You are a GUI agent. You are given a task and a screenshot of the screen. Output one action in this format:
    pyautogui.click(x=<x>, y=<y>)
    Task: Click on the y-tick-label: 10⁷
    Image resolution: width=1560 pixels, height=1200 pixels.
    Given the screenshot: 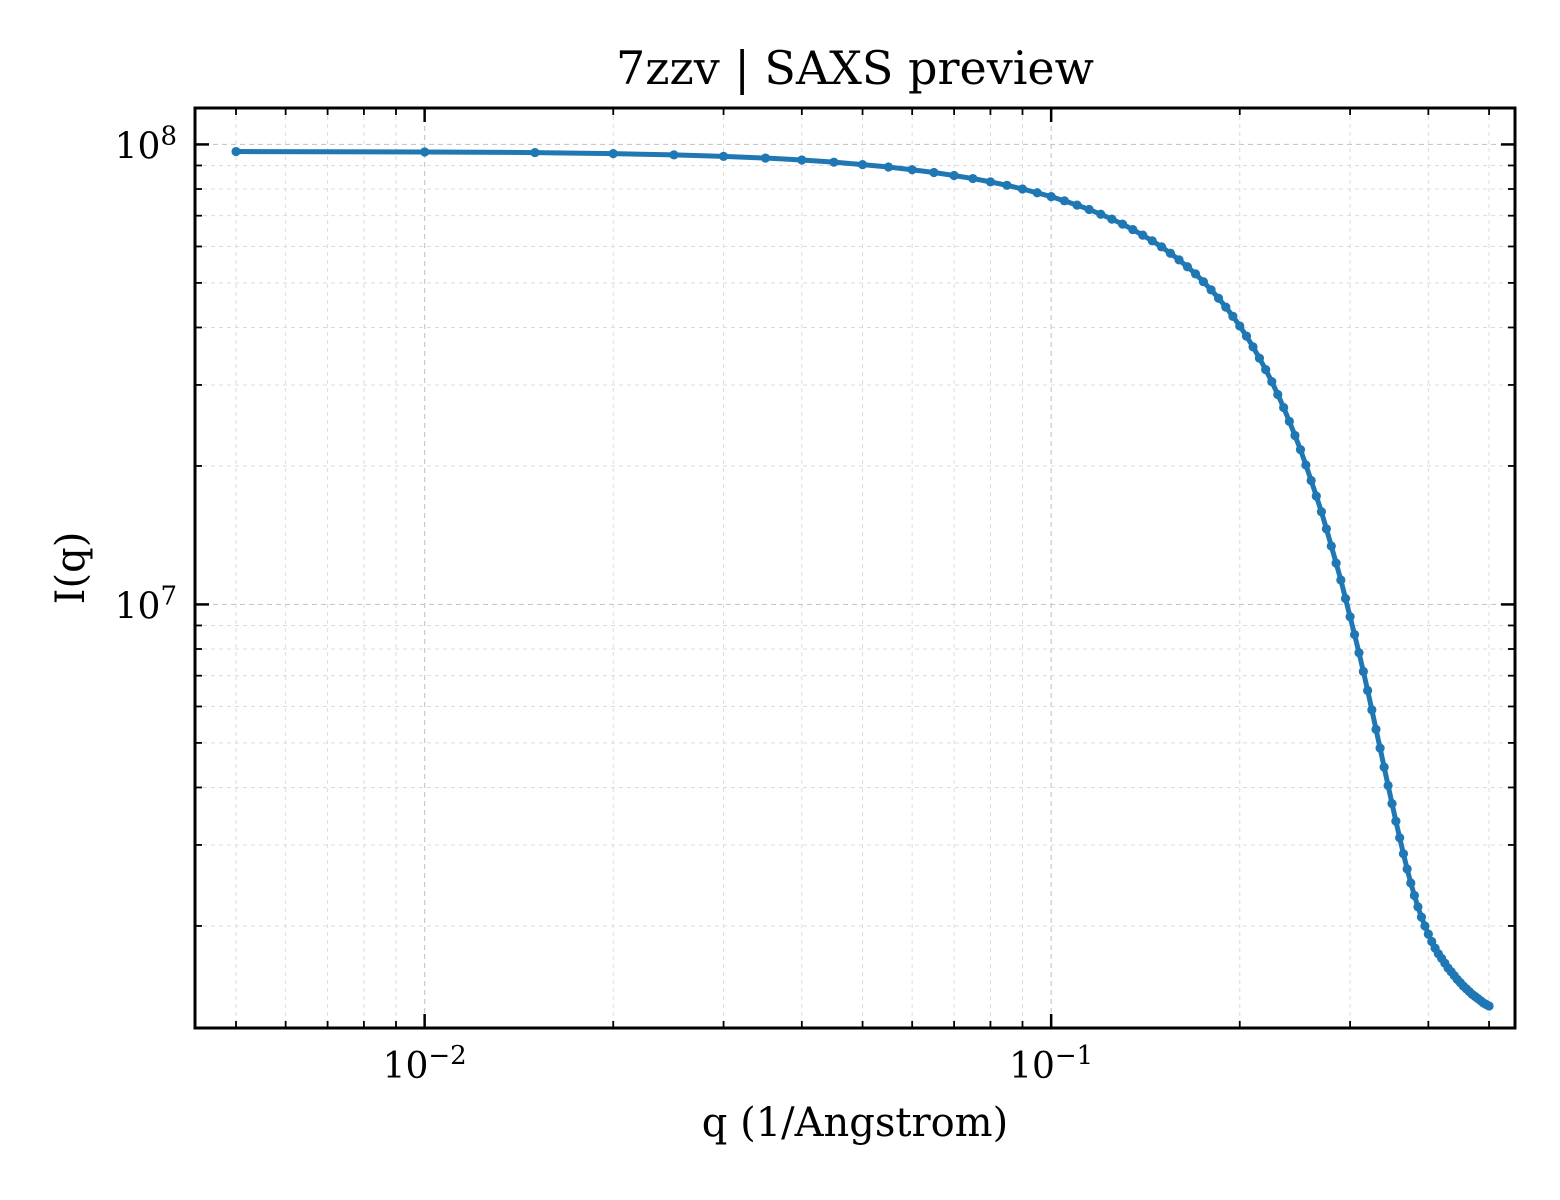 What is the action you would take?
    pyautogui.click(x=146, y=604)
    